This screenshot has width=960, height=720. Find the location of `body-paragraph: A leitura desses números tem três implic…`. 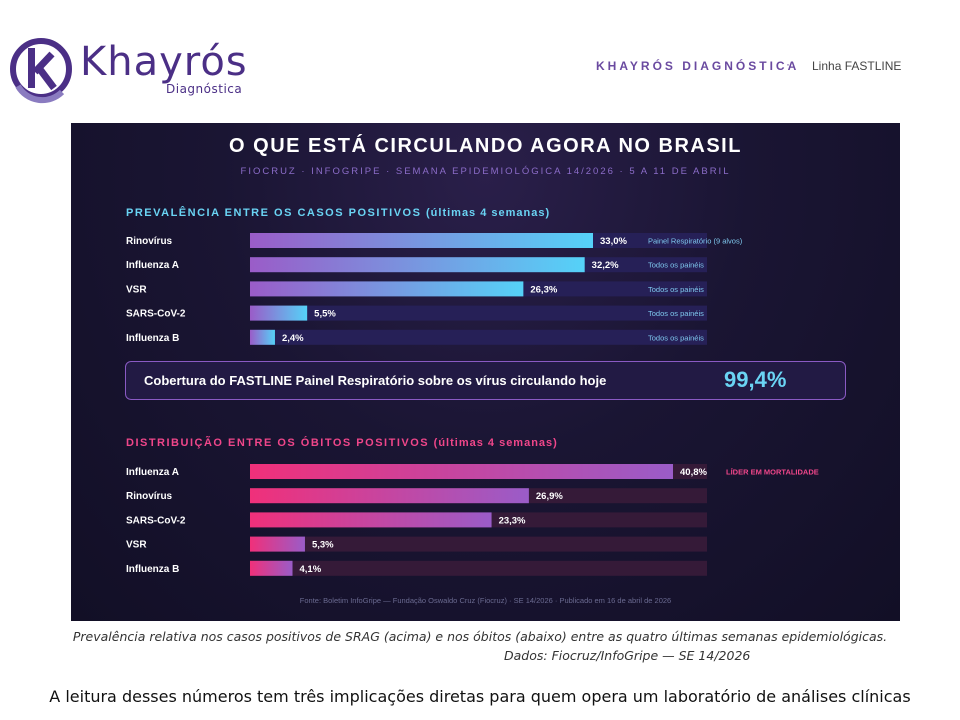

body-paragraph: A leitura desses números tem três implic… is located at coordinates (480, 696).